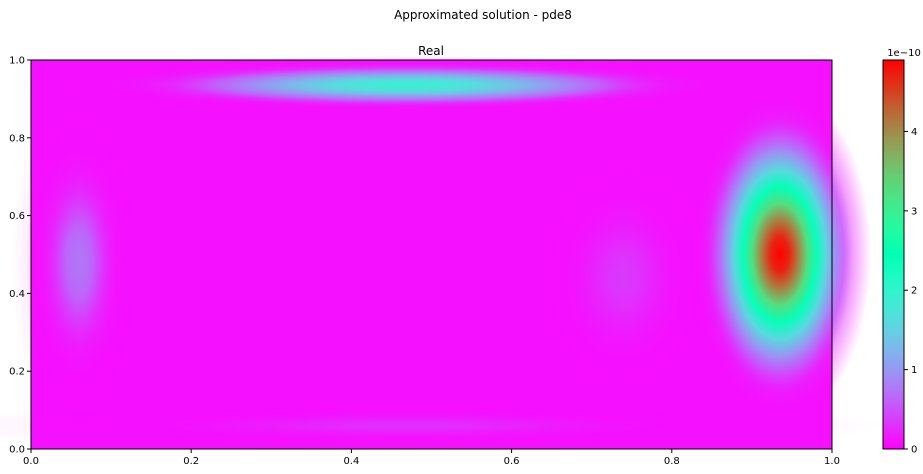  I want to click on x-tick-label: 1.0, so click(832, 461).